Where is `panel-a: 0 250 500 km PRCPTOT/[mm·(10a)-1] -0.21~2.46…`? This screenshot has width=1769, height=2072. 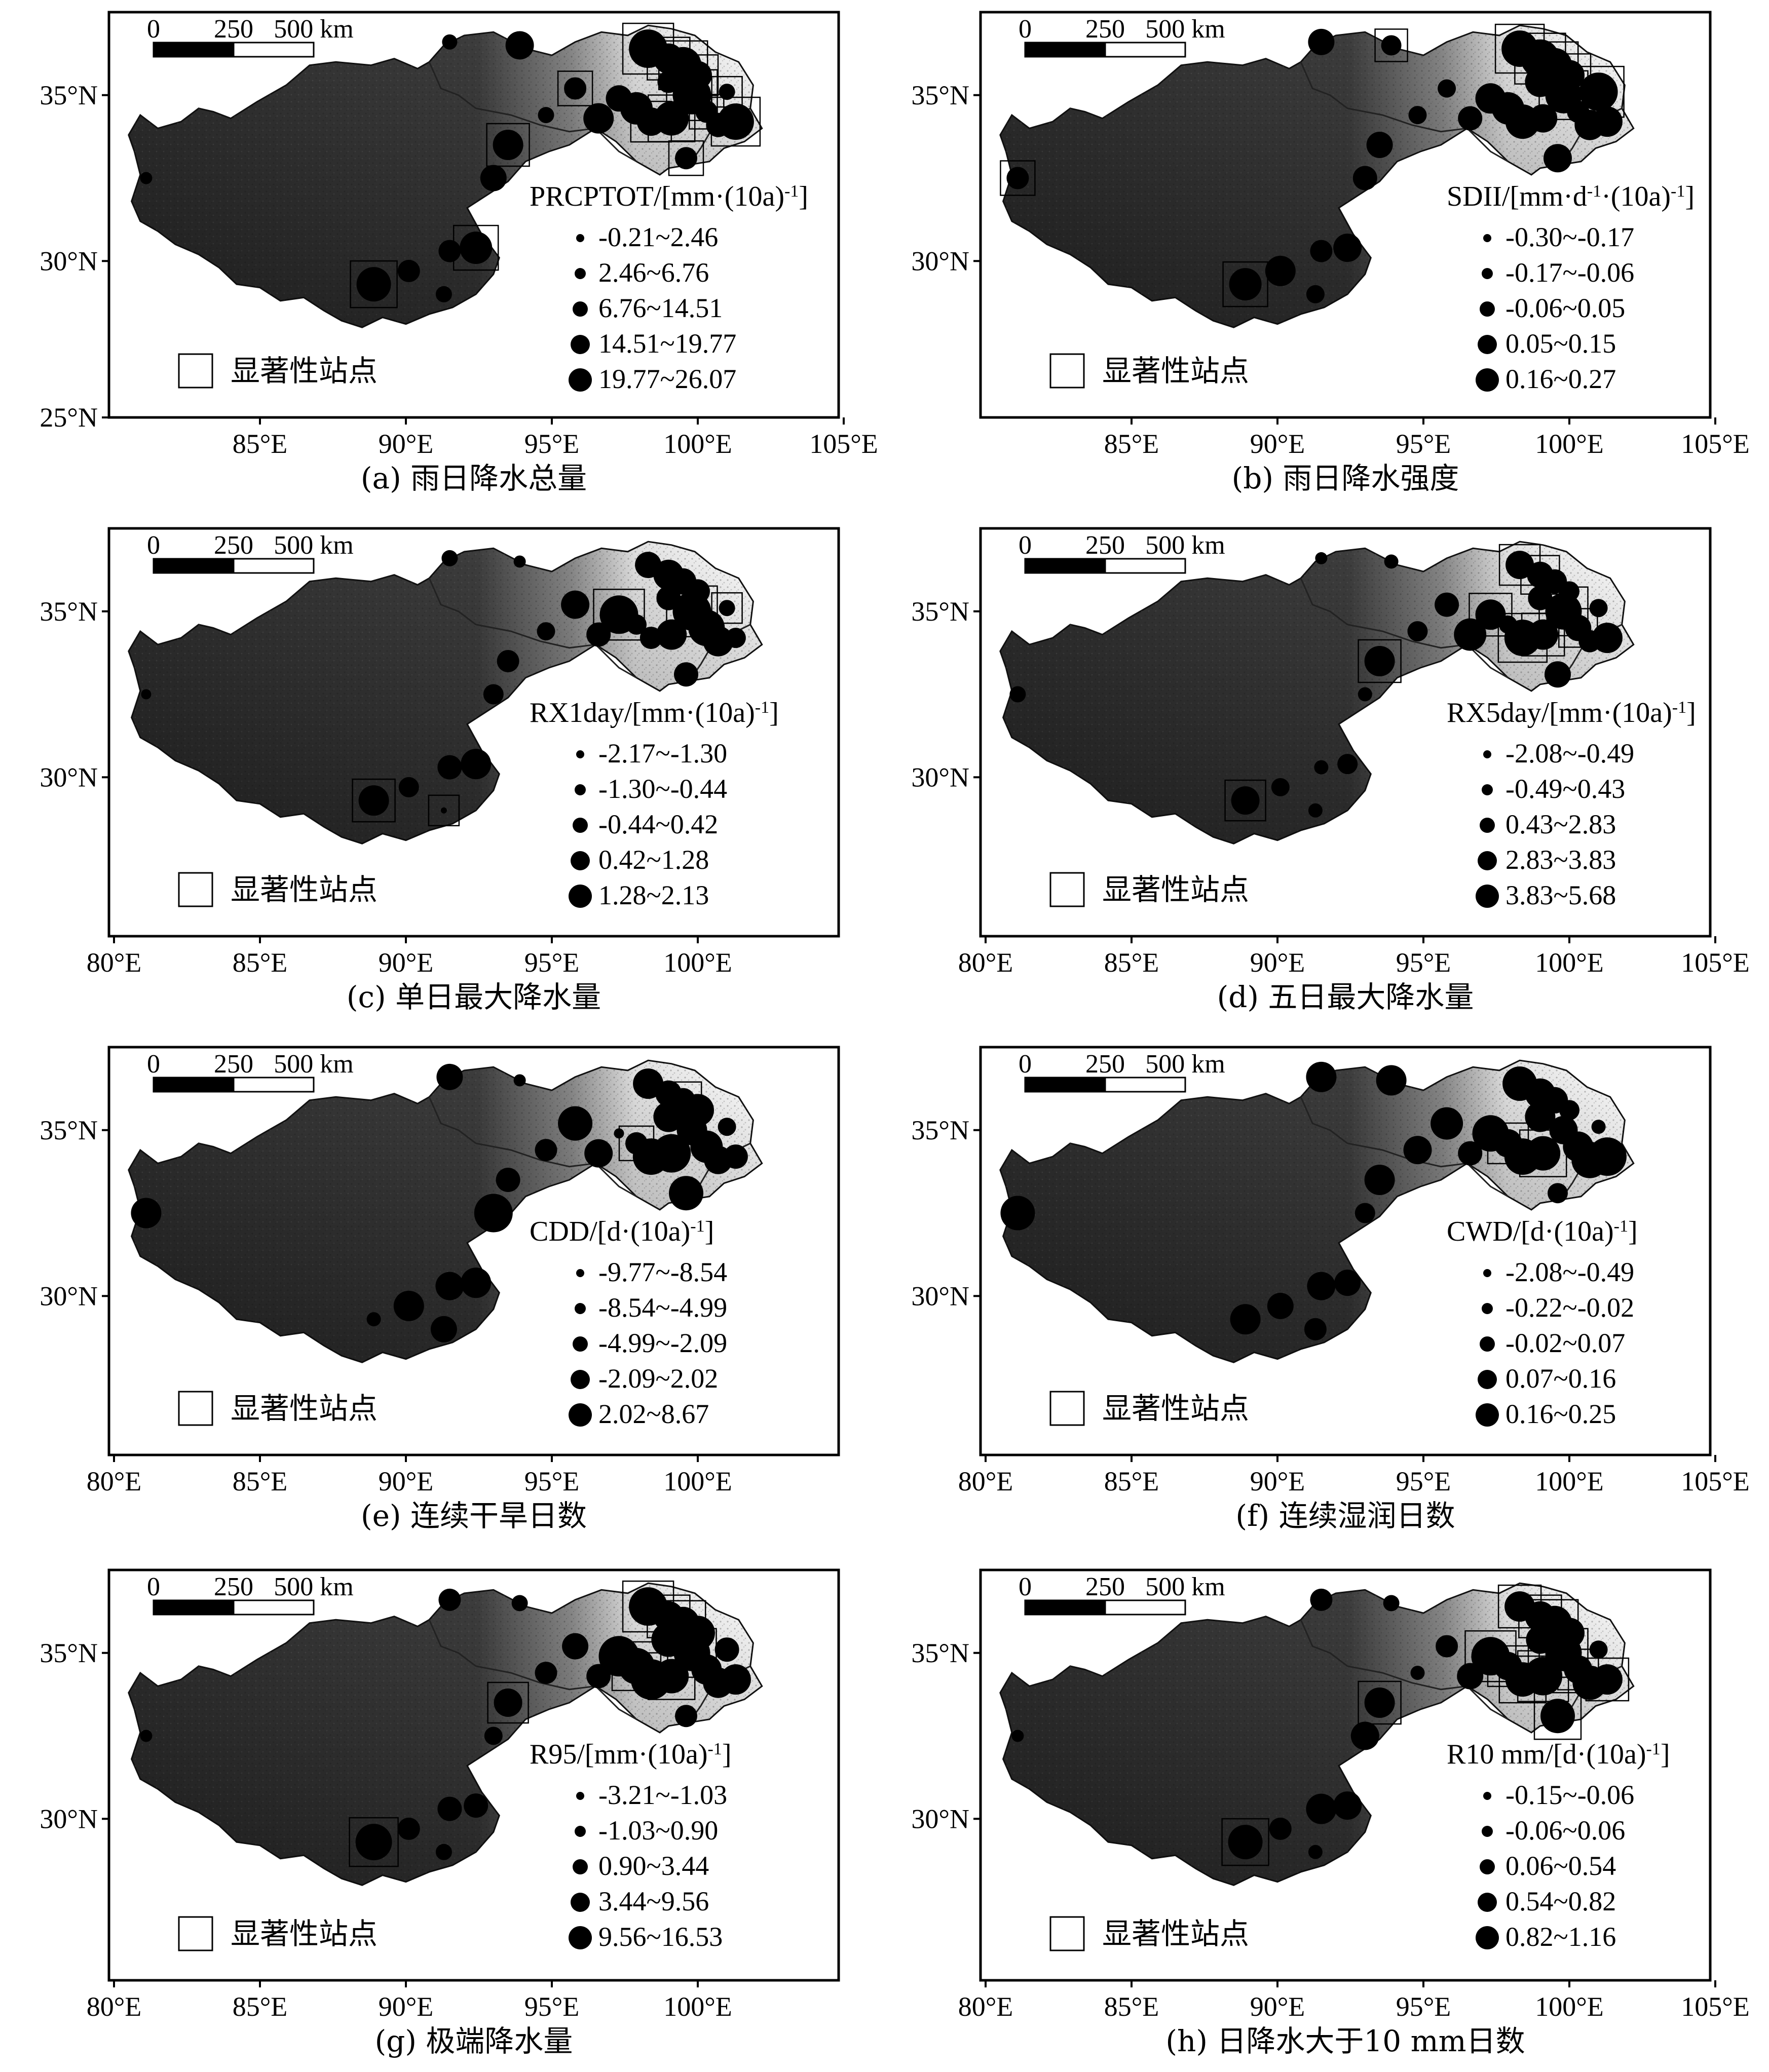
panel-a: 0 250 500 km PRCPTOT/[mm·(10a)-1] -0.21~2.46… is located at coordinates (459, 253).